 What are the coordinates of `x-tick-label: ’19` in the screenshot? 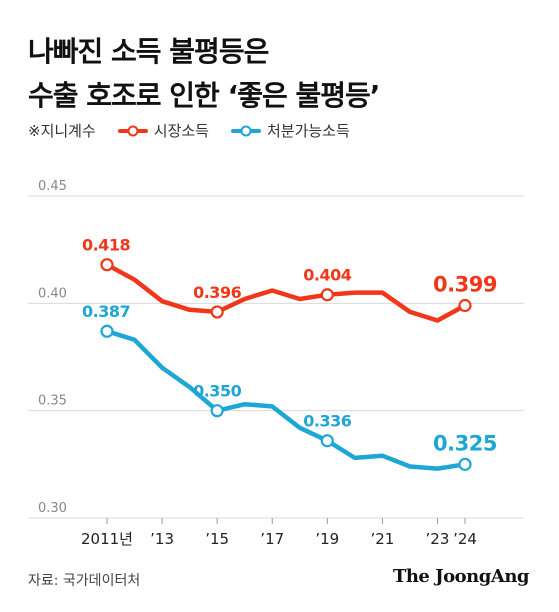 It's located at (327, 539).